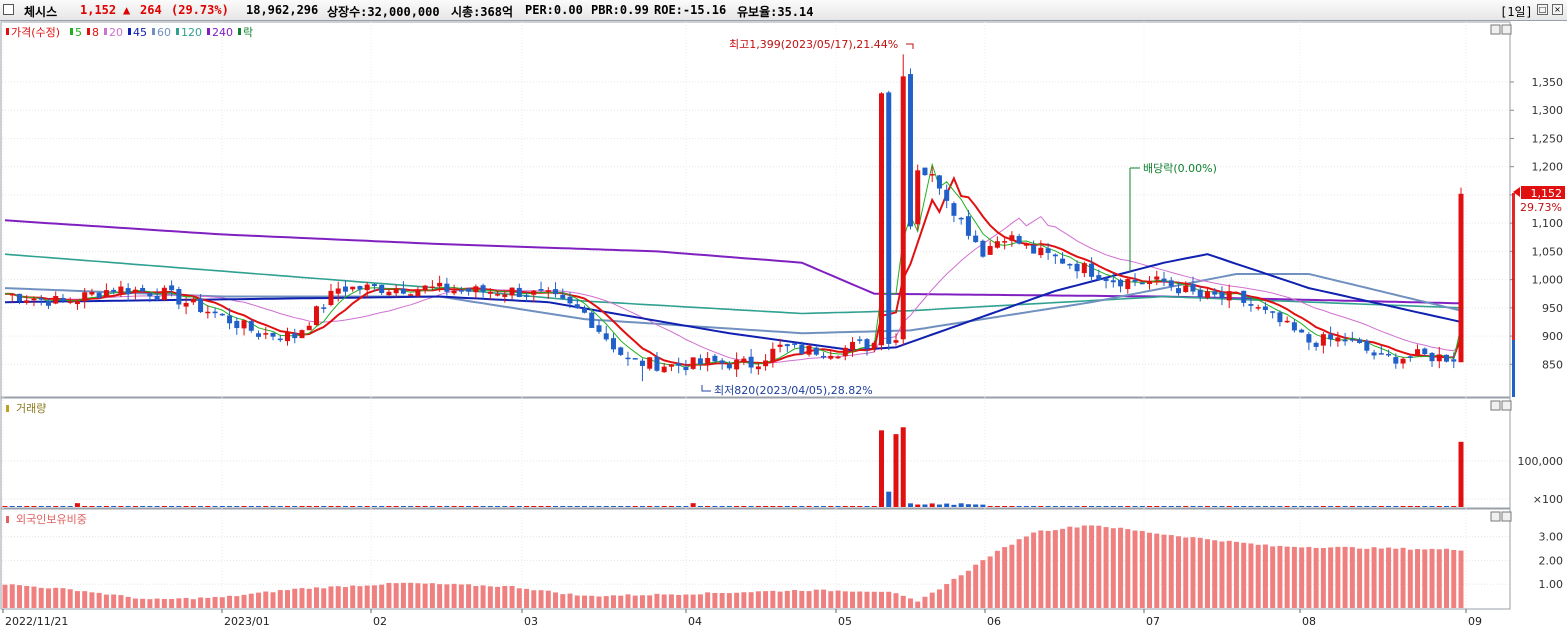 This screenshot has height=630, width=1567. What do you see at coordinates (105, 31) in the screenshot?
I see `legend-marker` at bounding box center [105, 31].